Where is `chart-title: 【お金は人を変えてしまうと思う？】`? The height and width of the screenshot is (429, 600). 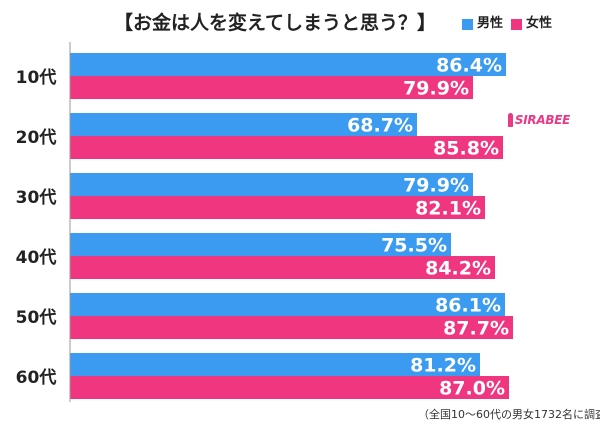
chart-title: 【お金は人を変えてしまうと思う？】 is located at coordinates (275, 23).